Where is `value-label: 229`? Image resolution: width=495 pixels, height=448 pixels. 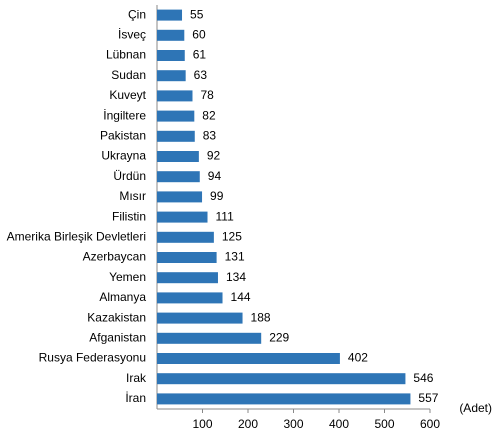 value-label: 229 is located at coordinates (279, 337).